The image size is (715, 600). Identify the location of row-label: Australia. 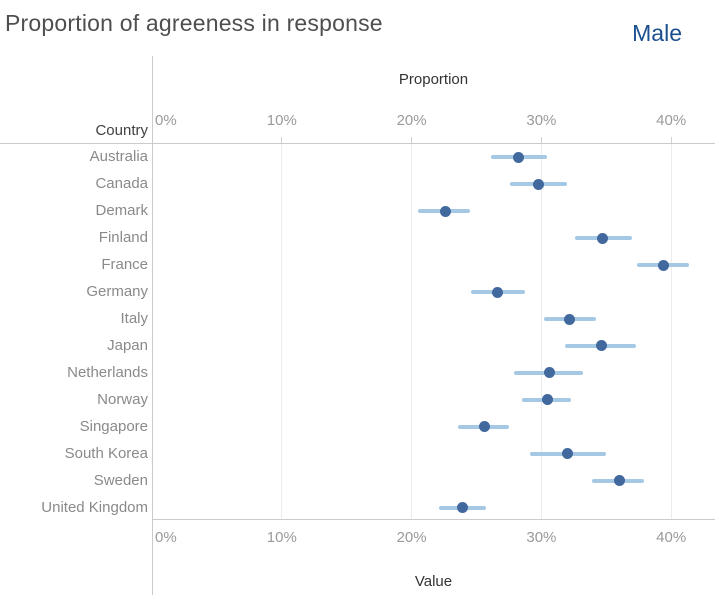
(118, 157).